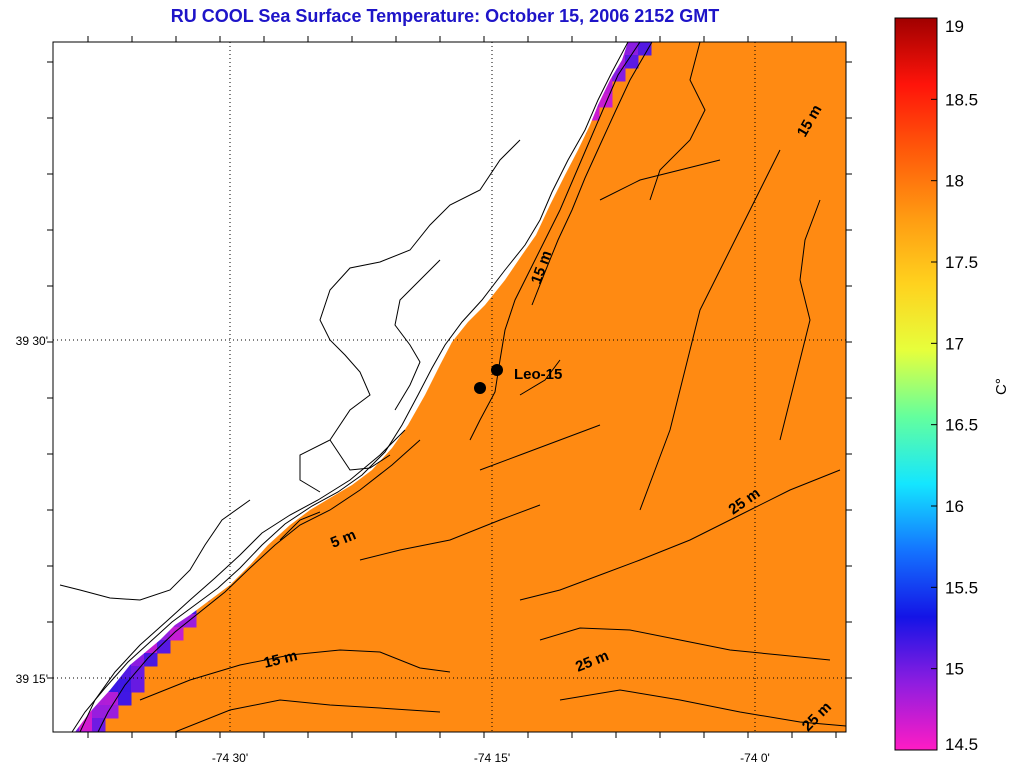 The height and width of the screenshot is (768, 1016). I want to click on colorbar-tick-label: 18.5, so click(961, 99).